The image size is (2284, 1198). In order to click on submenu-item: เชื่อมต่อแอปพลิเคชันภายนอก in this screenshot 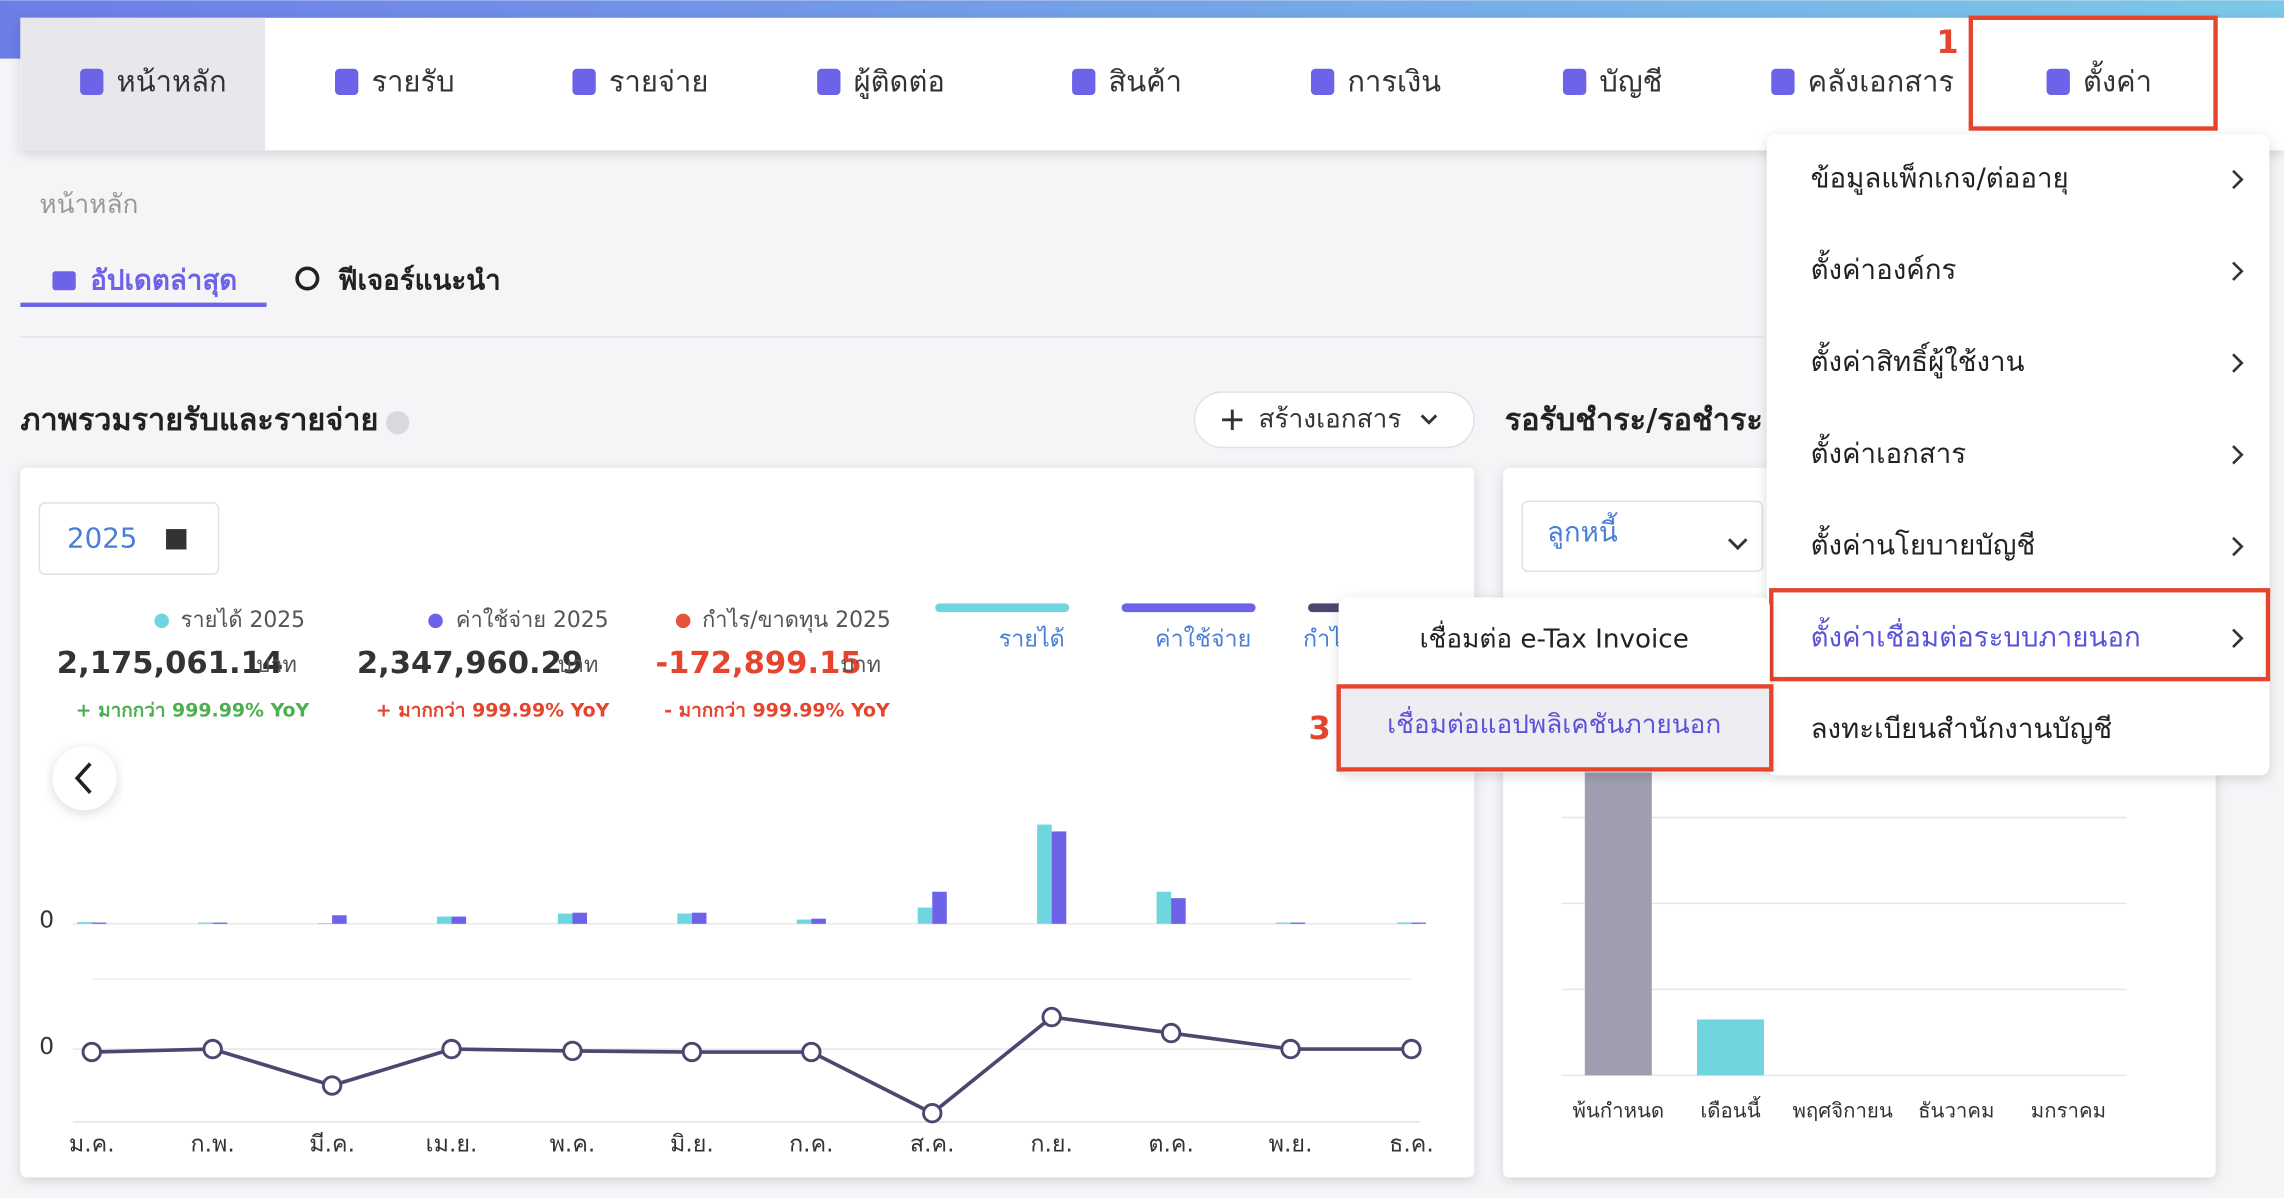, I will do `click(1554, 723)`.